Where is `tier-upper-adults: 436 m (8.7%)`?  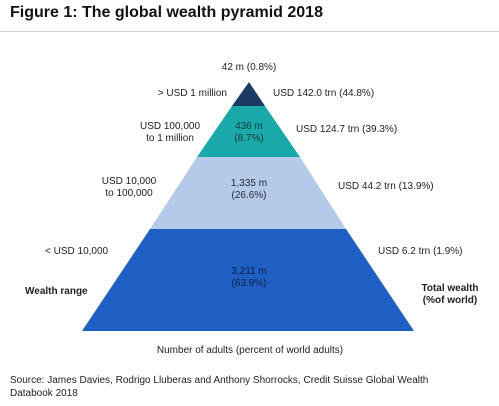 tier-upper-adults: 436 m (8.7%) is located at coordinates (249, 133).